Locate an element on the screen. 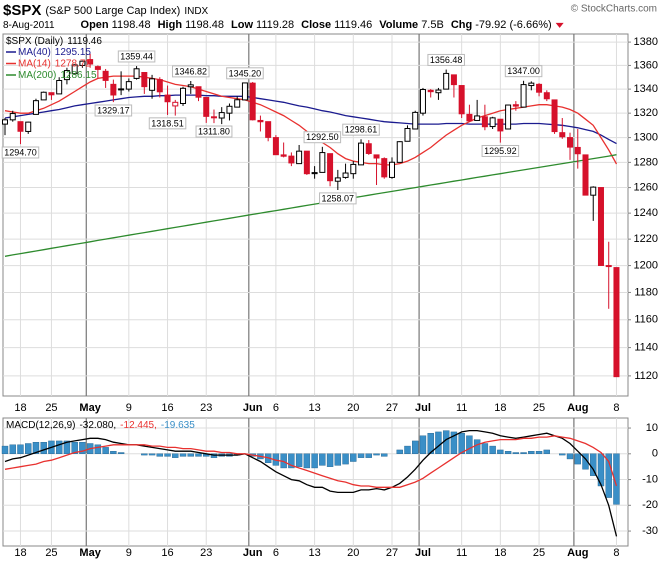  annotation: 1329.17 is located at coordinates (113, 110).